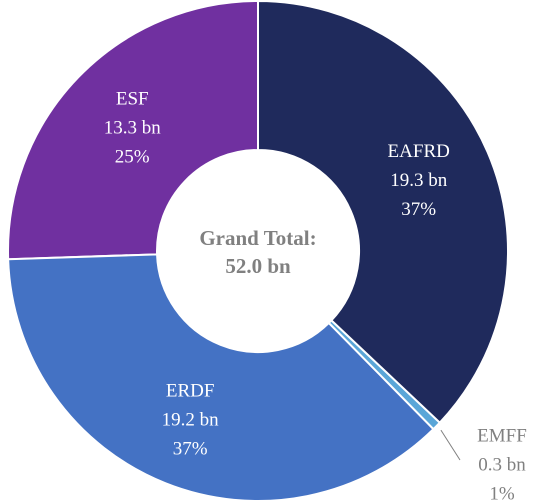 The height and width of the screenshot is (503, 544). I want to click on leader-line, so click(450, 445).